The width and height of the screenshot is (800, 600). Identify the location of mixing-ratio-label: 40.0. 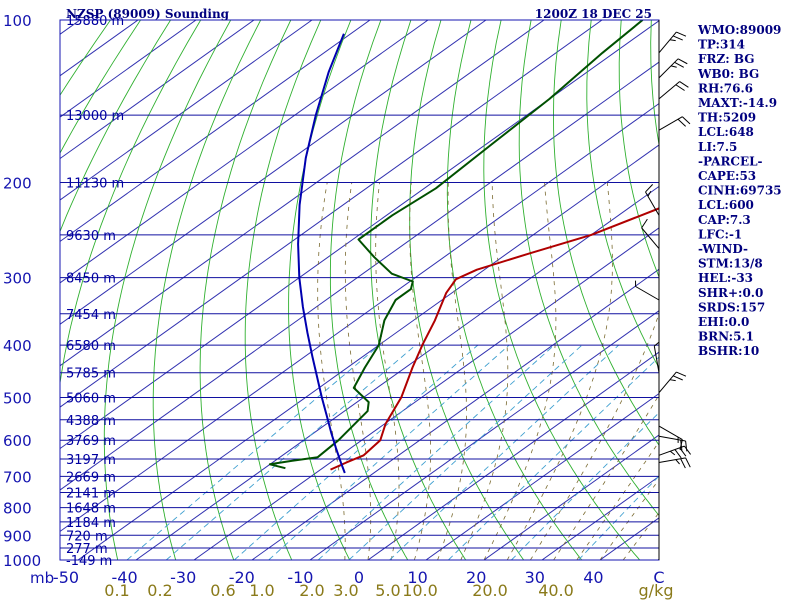
(556, 590).